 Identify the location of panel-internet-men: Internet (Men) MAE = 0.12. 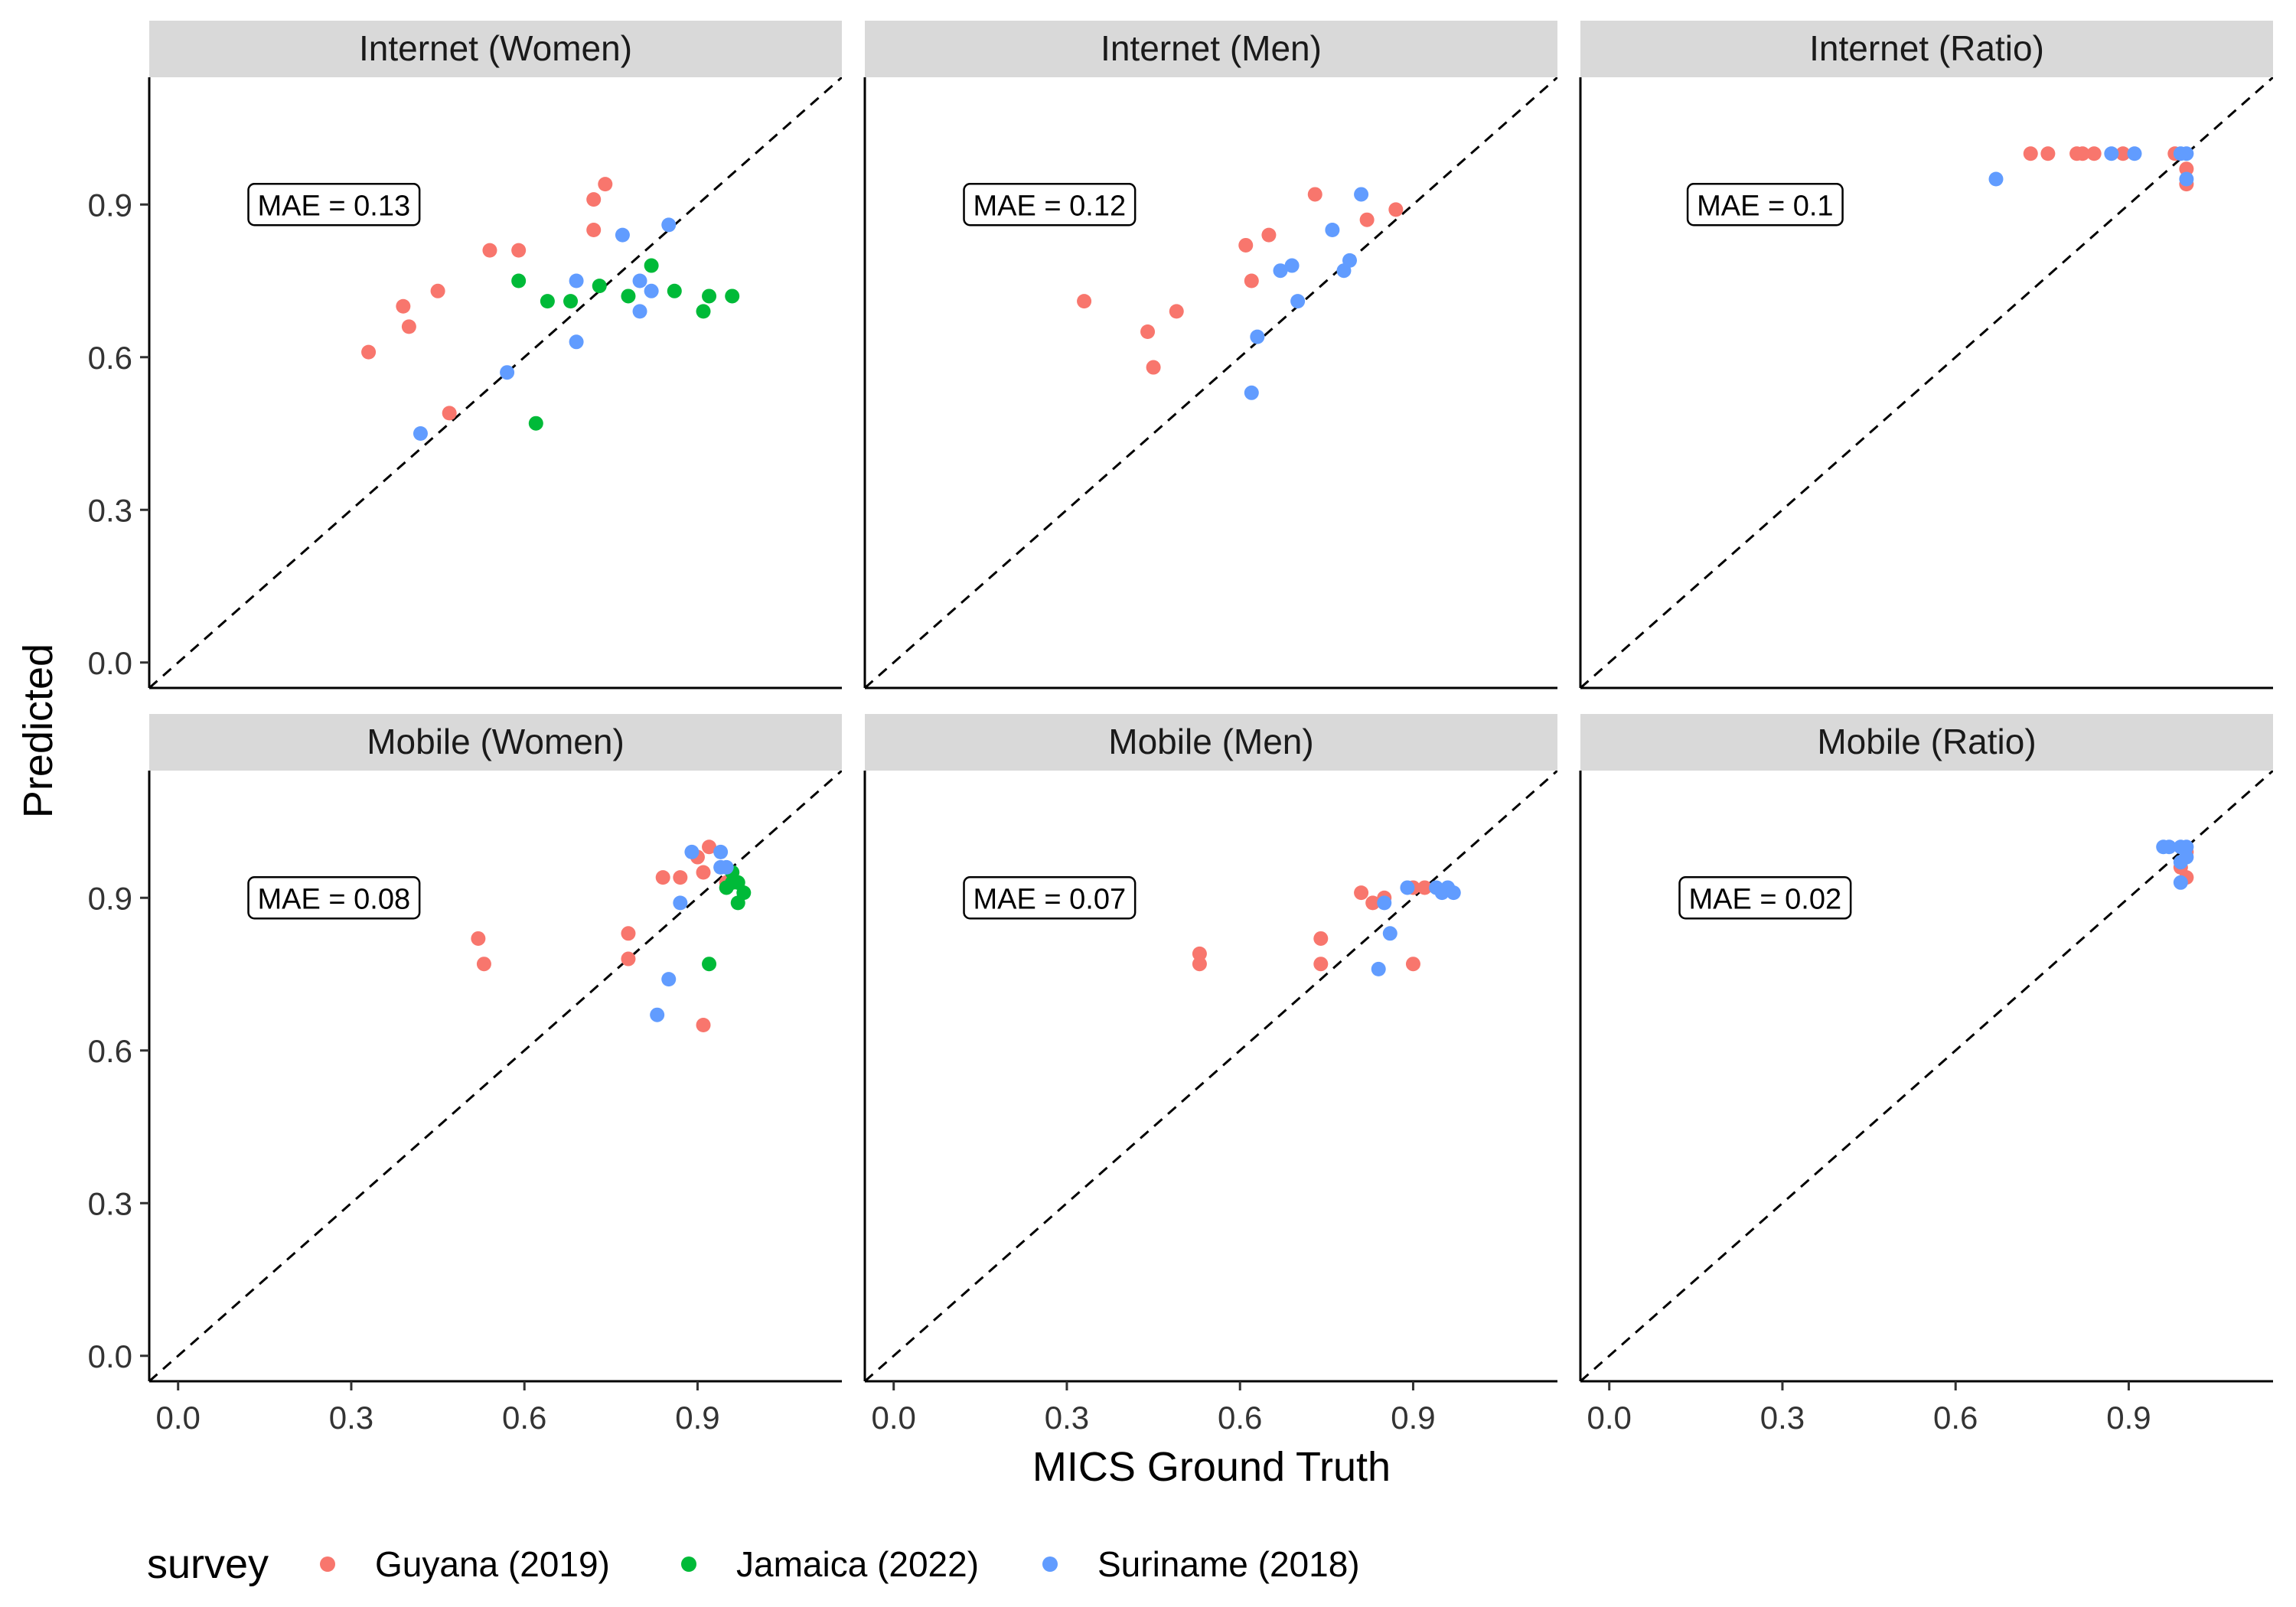
(1211, 354).